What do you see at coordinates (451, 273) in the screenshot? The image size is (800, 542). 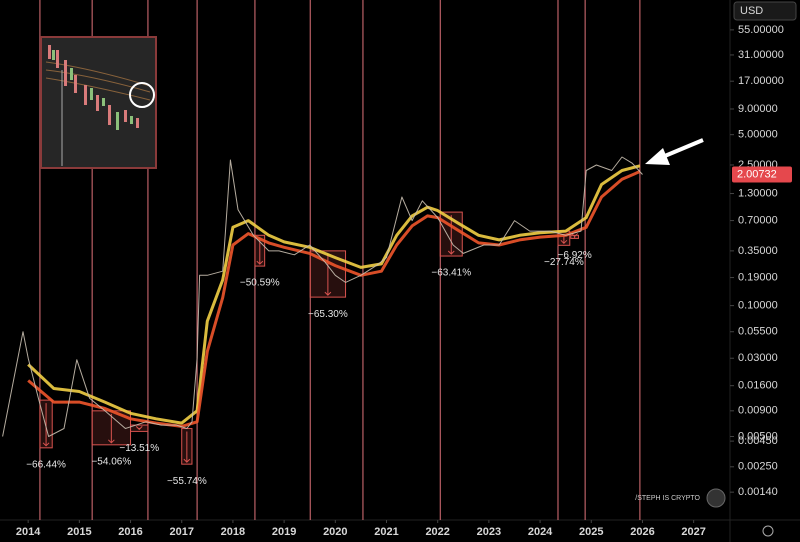 I see `drawdown-label: −63.41%` at bounding box center [451, 273].